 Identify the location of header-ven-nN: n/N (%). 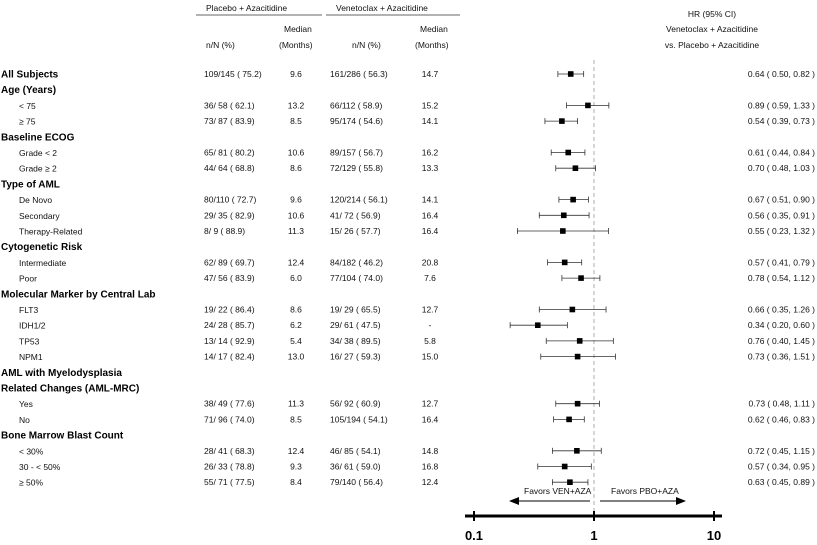
(366, 45).